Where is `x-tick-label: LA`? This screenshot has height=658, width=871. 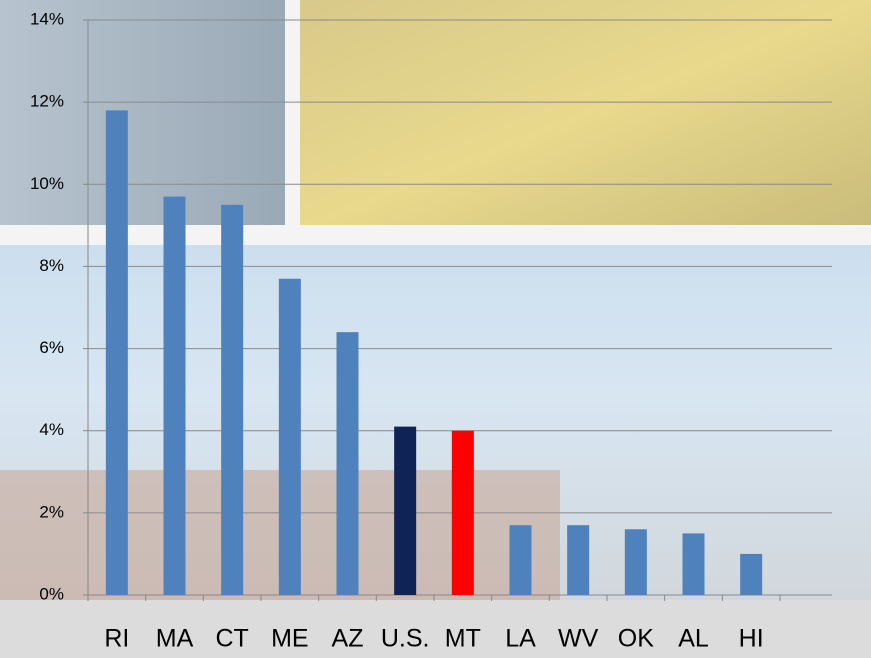
x-tick-label: LA is located at coordinates (520, 639).